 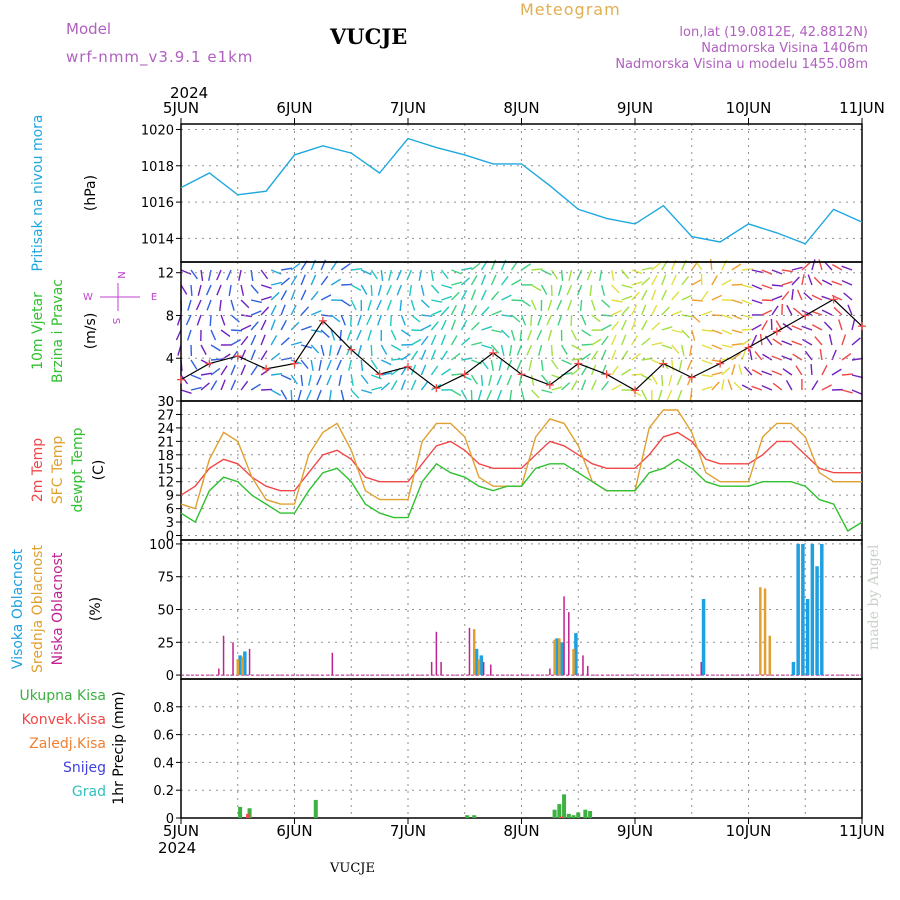 I want to click on y-tick-label: 30, so click(x=165, y=402).